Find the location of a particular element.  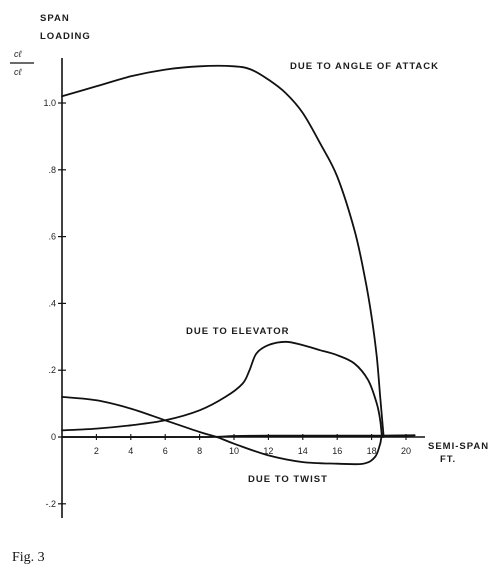

y-tick-label: .4 is located at coordinates (52, 303).